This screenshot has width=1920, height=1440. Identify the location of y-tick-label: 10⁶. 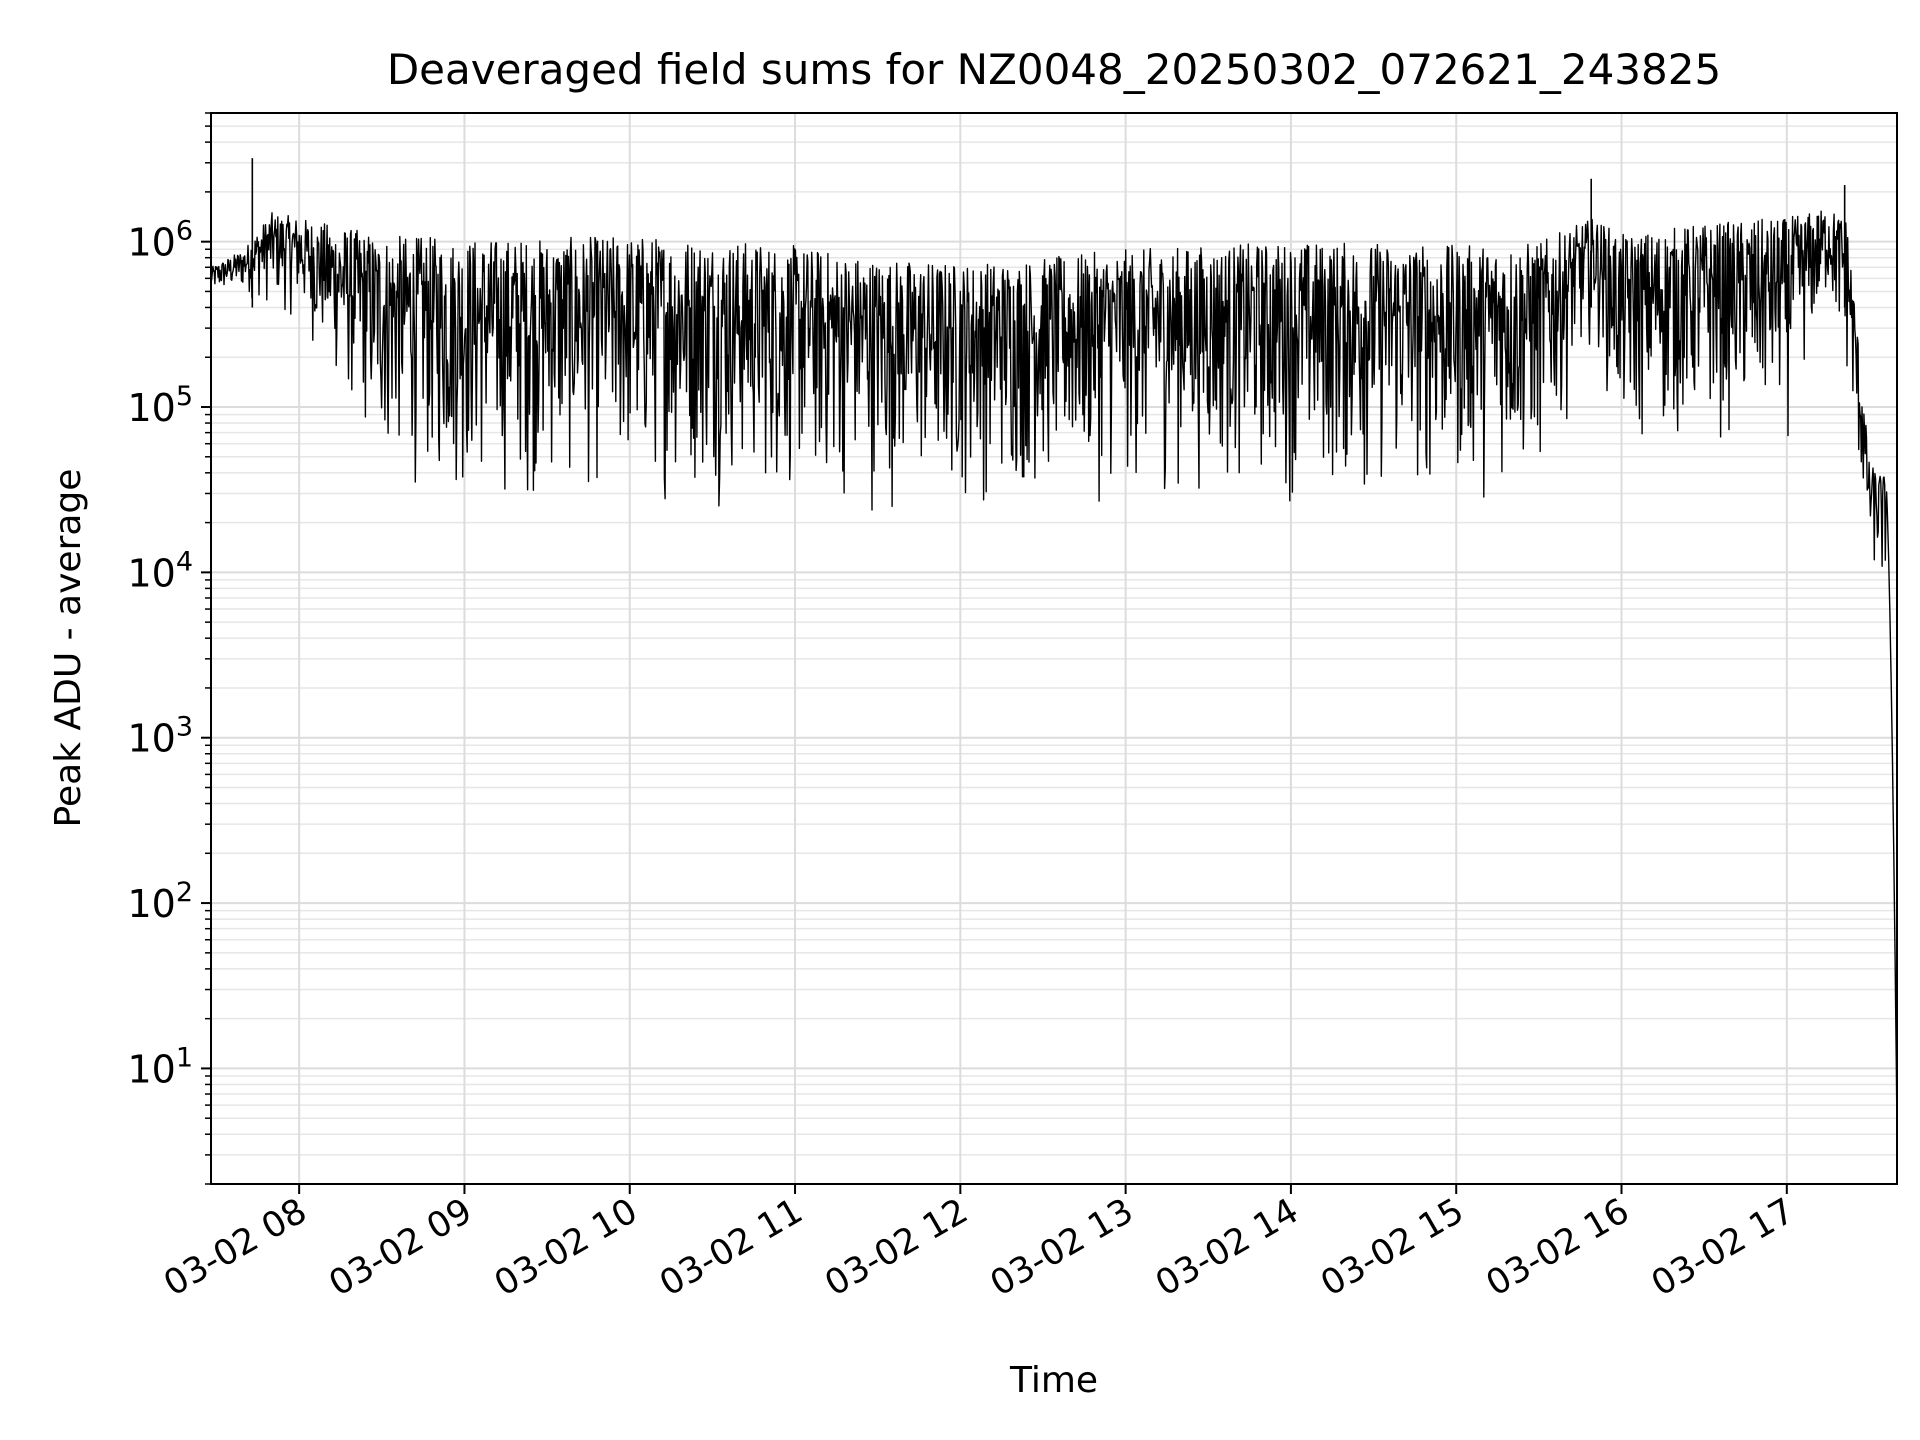
(160, 240).